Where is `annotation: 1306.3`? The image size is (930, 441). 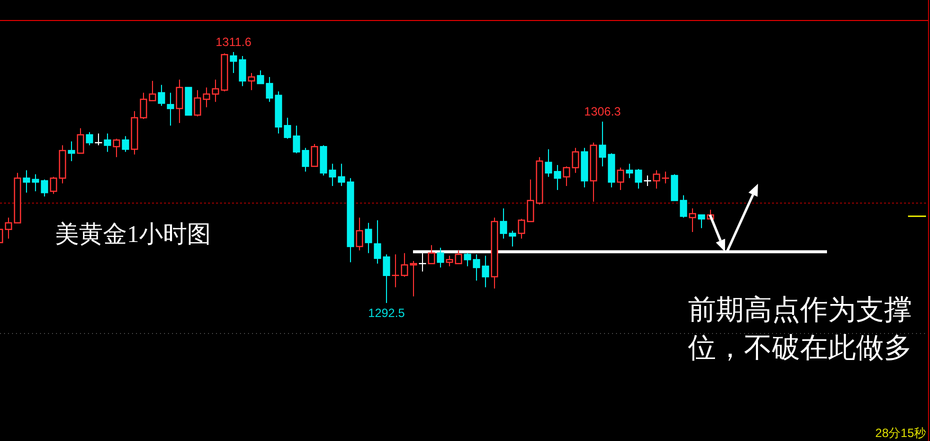
annotation: 1306.3 is located at coordinates (603, 111).